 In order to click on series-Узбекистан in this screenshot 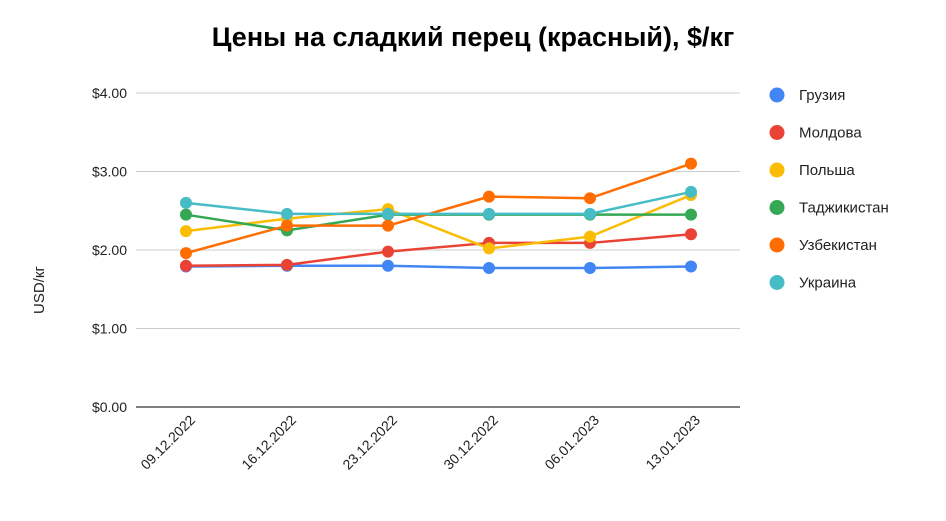, I will do `click(438, 208)`.